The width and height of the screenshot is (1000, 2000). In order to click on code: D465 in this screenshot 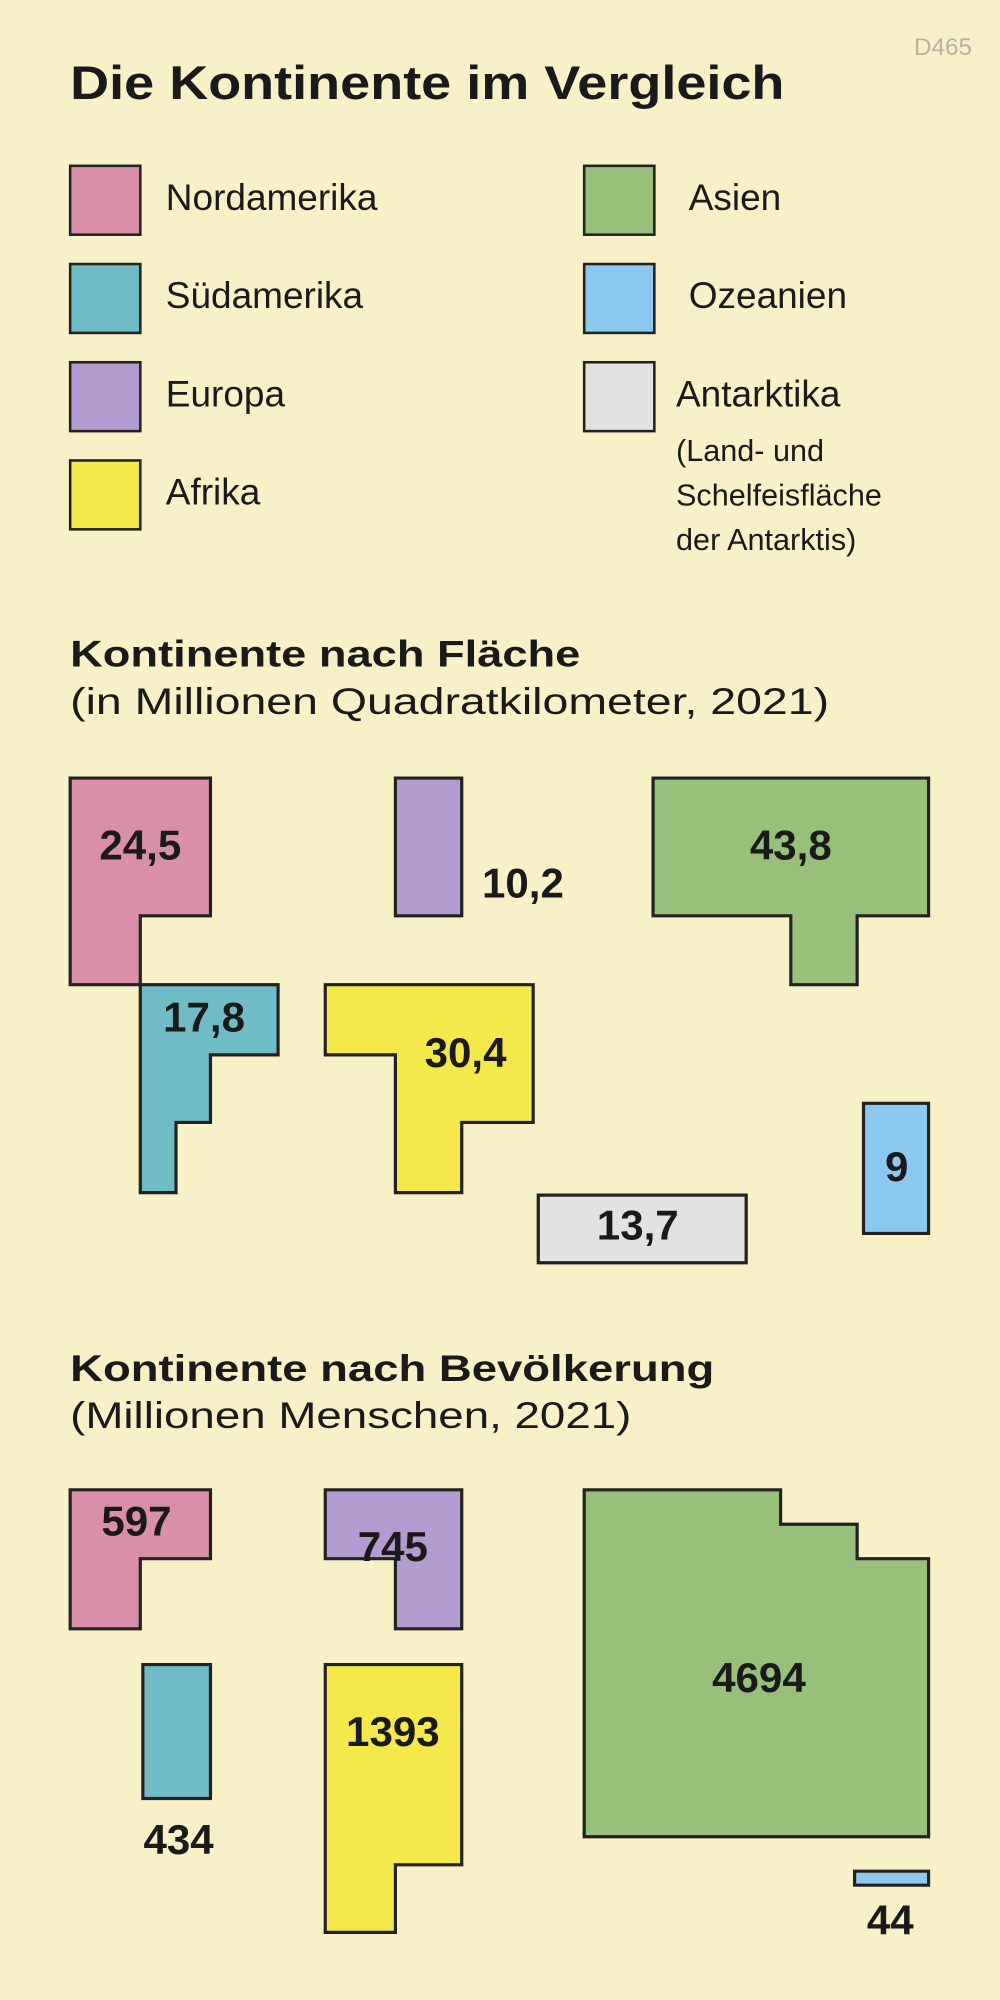, I will do `click(943, 47)`.